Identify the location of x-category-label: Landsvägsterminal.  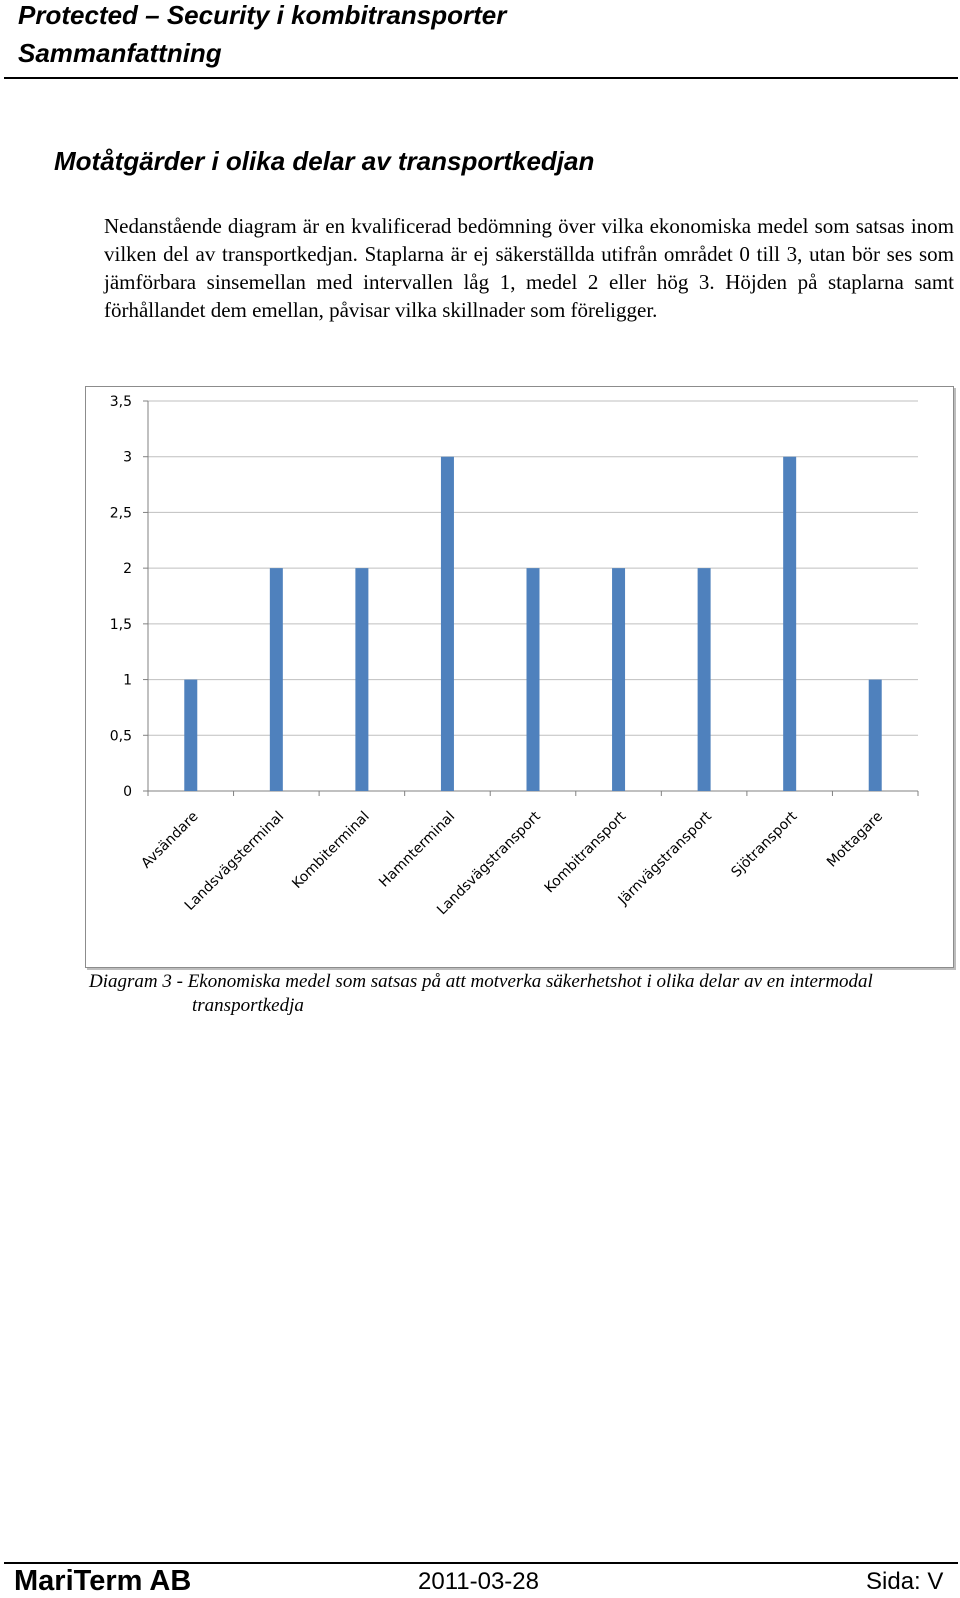
(234, 861).